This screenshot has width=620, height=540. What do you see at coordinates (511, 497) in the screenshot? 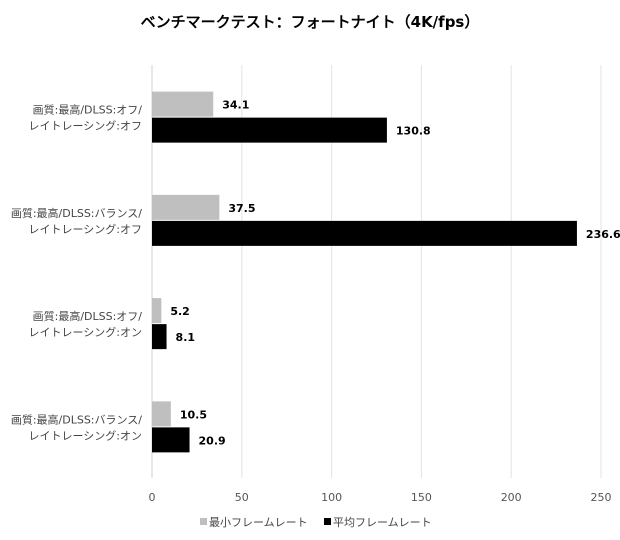
I see `x-tick-label: 200` at bounding box center [511, 497].